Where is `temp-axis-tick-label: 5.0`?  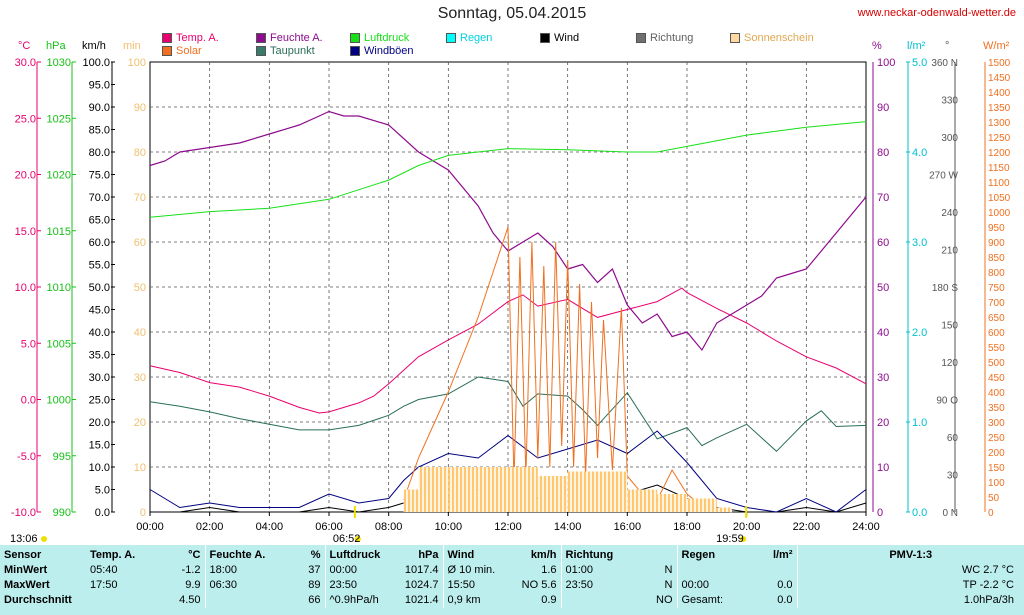 temp-axis-tick-label: 5.0 is located at coordinates (28, 344).